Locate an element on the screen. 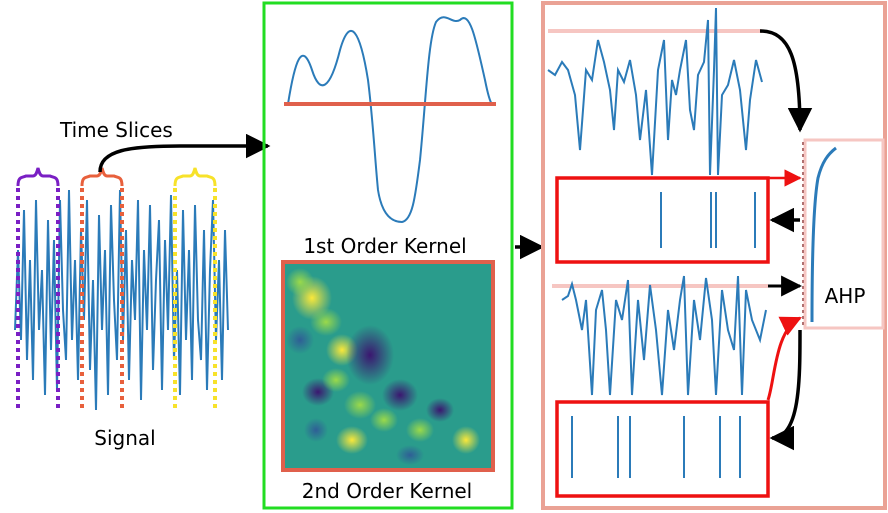  time-slices-arrow is located at coordinates (184, 153).